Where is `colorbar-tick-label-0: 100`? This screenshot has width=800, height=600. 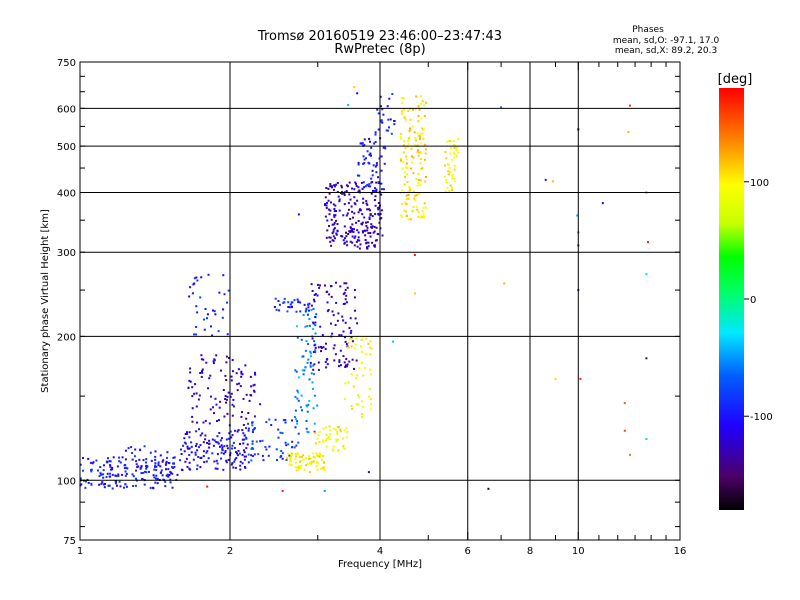 colorbar-tick-label-0: 100 is located at coordinates (759, 183).